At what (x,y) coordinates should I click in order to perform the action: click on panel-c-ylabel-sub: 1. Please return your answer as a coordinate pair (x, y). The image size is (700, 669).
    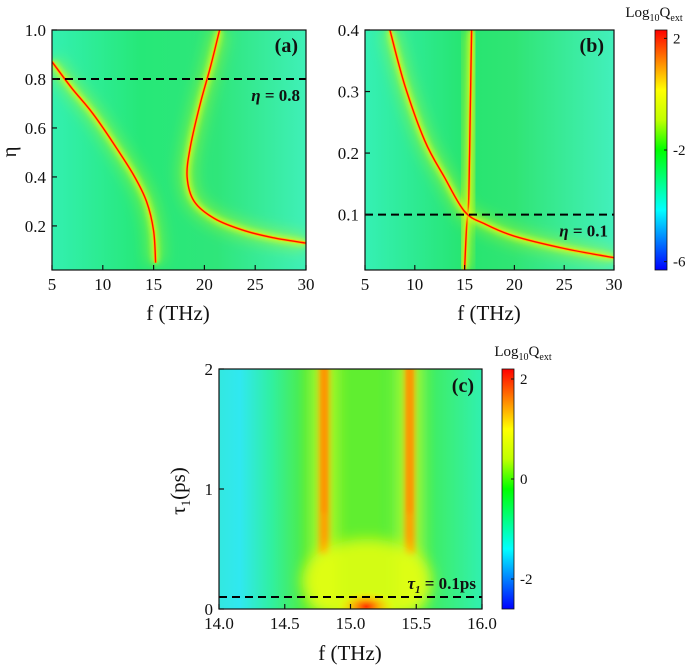
    Looking at the image, I should click on (185, 503).